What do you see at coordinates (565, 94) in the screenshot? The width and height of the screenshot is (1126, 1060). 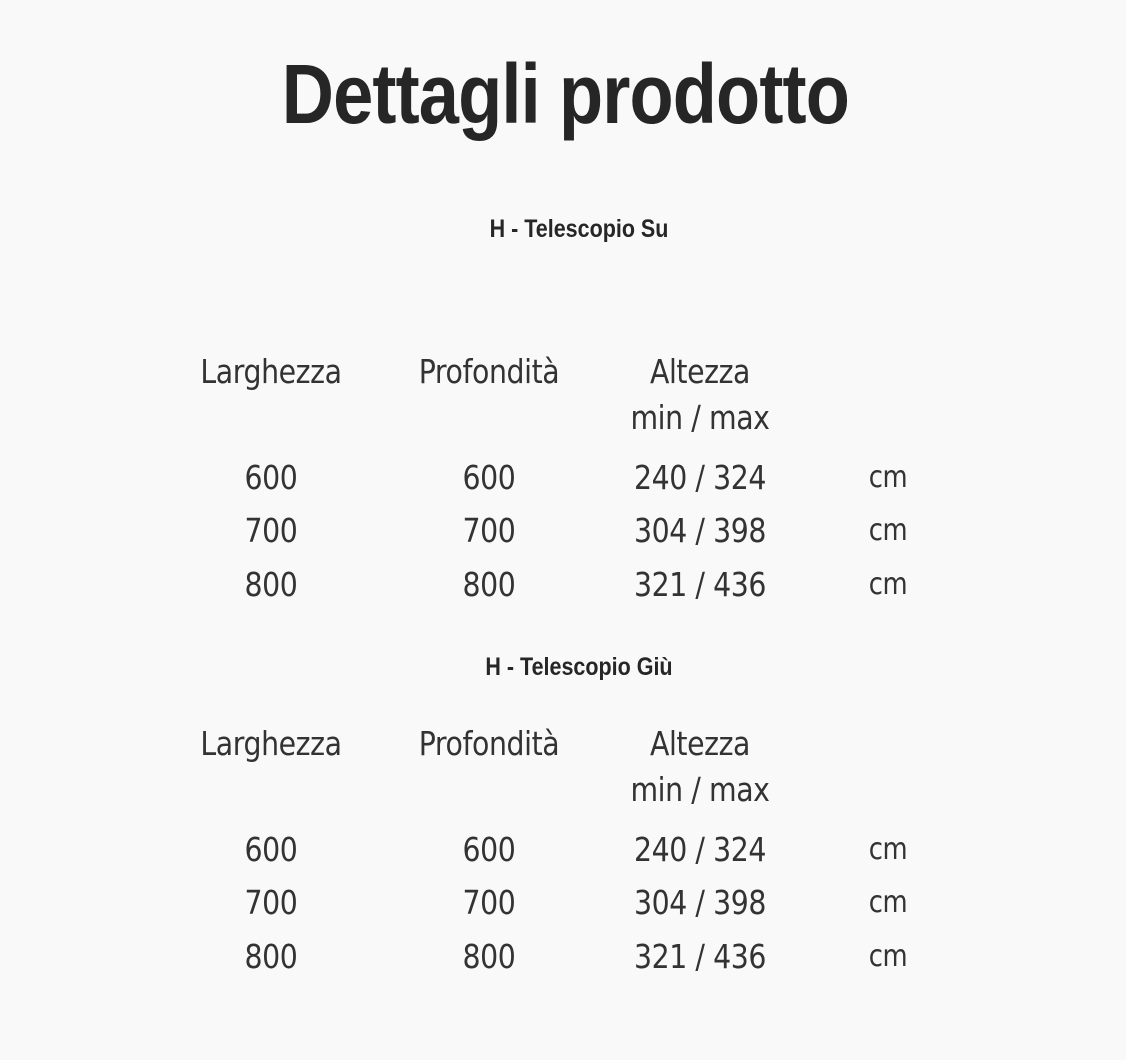 I see `page-title: Dettagli prodotto` at bounding box center [565, 94].